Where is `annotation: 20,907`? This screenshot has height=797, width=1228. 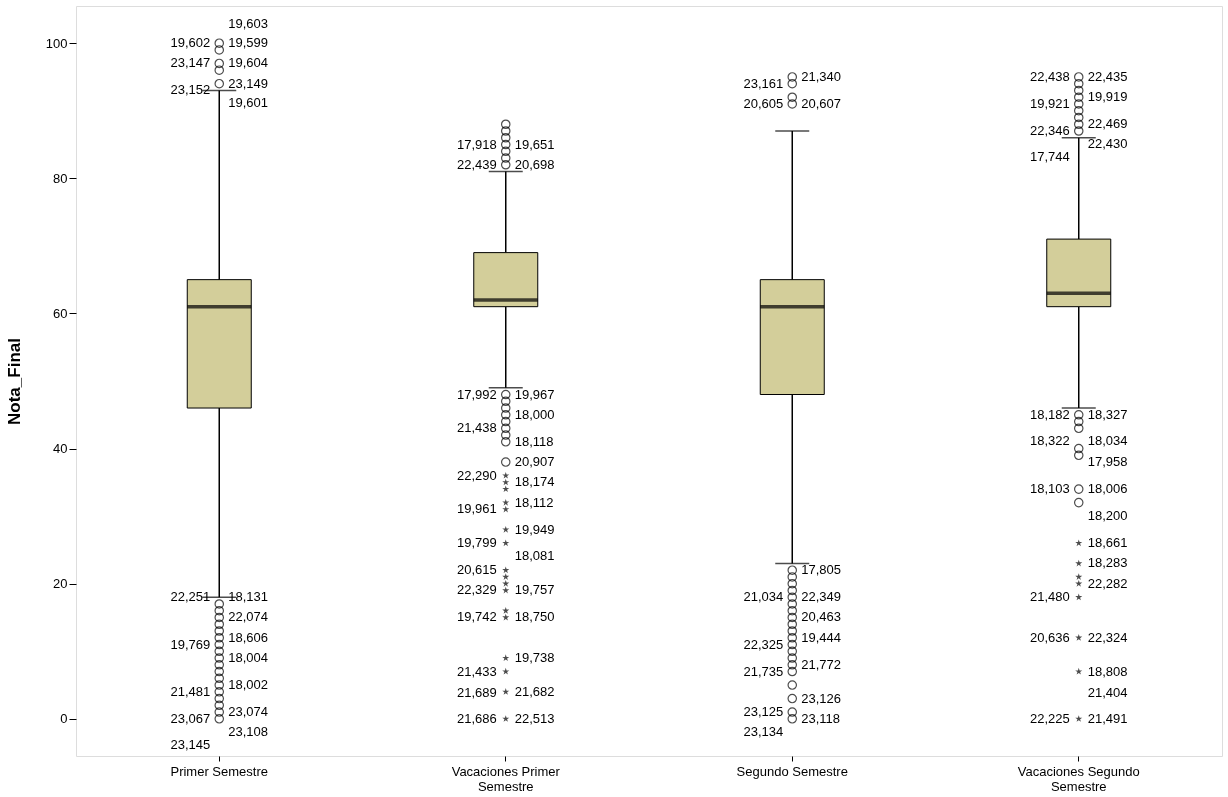 annotation: 20,907 is located at coordinates (534, 462).